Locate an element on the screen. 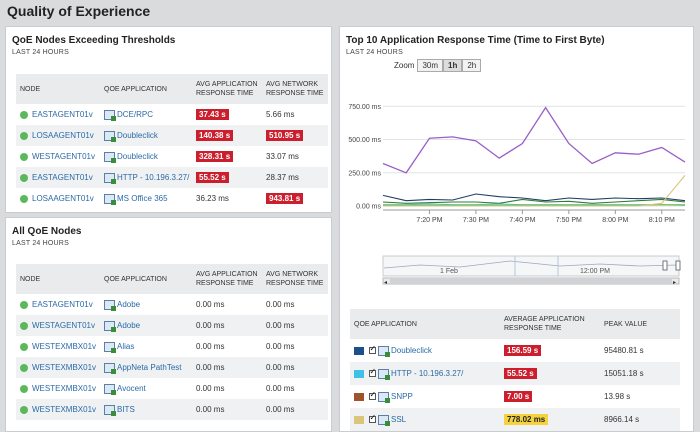 The height and width of the screenshot is (432, 700). chart-series is located at coordinates (534, 156).